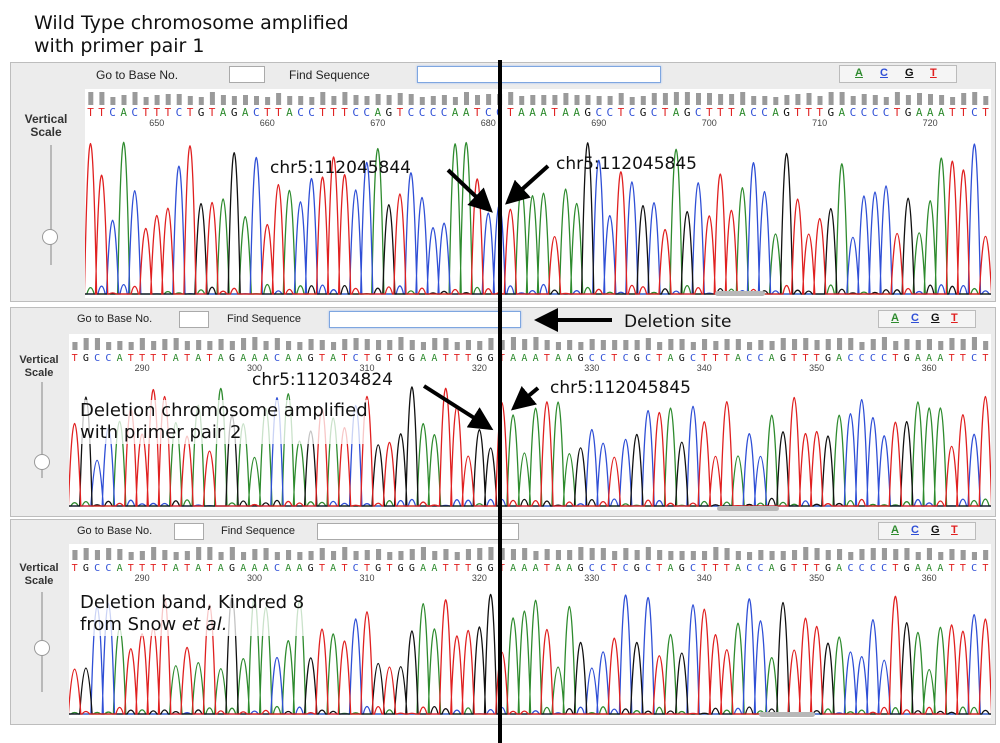 Image resolution: width=1000 pixels, height=743 pixels. I want to click on position-tick-label: 680, so click(488, 123).